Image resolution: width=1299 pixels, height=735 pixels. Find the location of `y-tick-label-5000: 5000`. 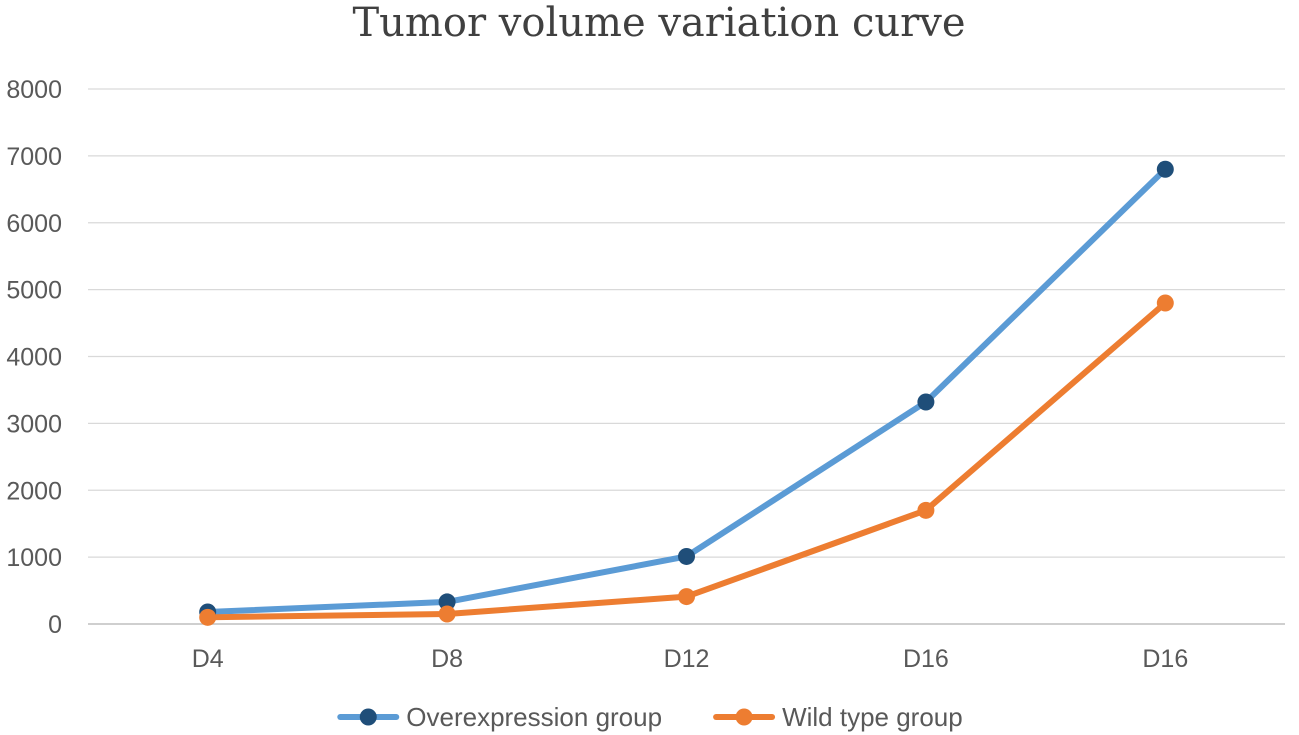

y-tick-label-5000: 5000 is located at coordinates (34, 291).